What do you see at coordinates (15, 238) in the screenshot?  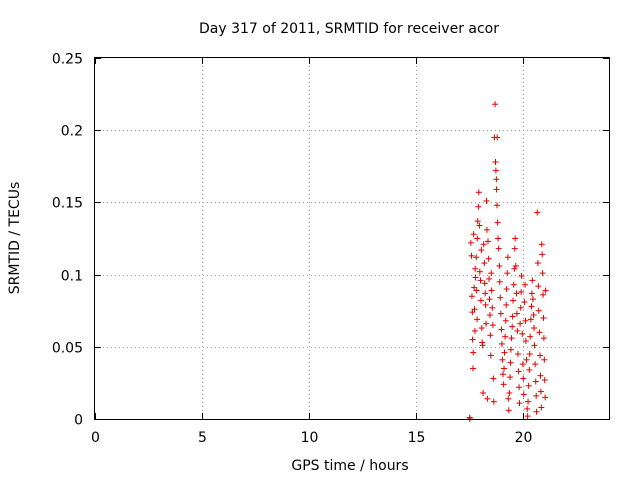 I see `y-axis-label: SRMTID / TECUs` at bounding box center [15, 238].